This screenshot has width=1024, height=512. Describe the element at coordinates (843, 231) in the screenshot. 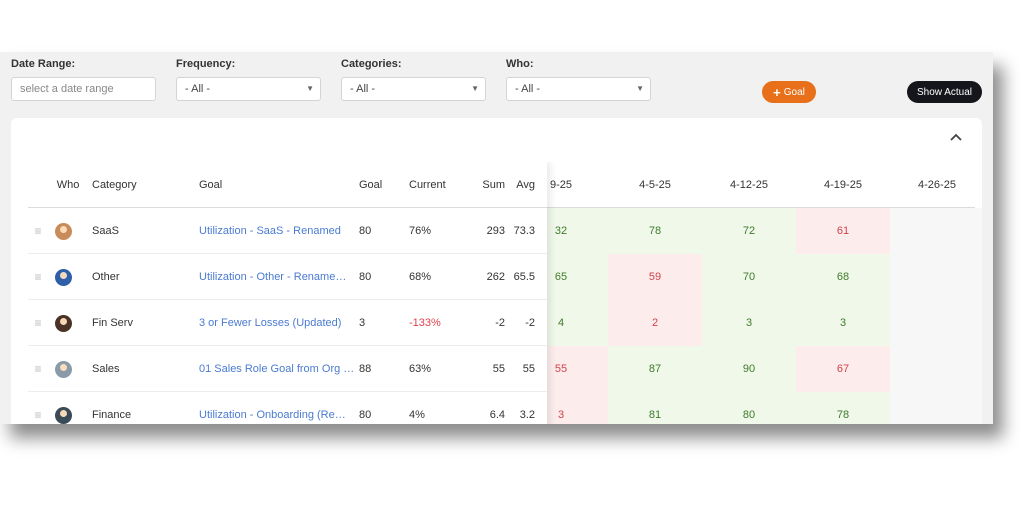

I see `week-value-cell: 61` at that location.